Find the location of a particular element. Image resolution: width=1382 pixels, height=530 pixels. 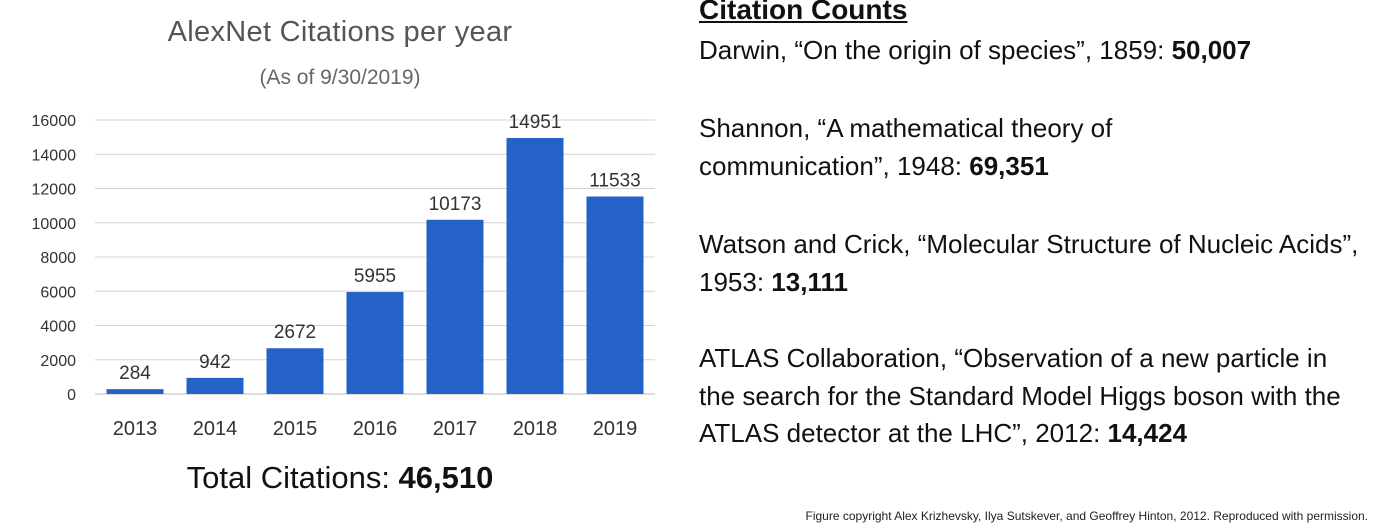

y-tick-label: 12000 is located at coordinates (54, 190).